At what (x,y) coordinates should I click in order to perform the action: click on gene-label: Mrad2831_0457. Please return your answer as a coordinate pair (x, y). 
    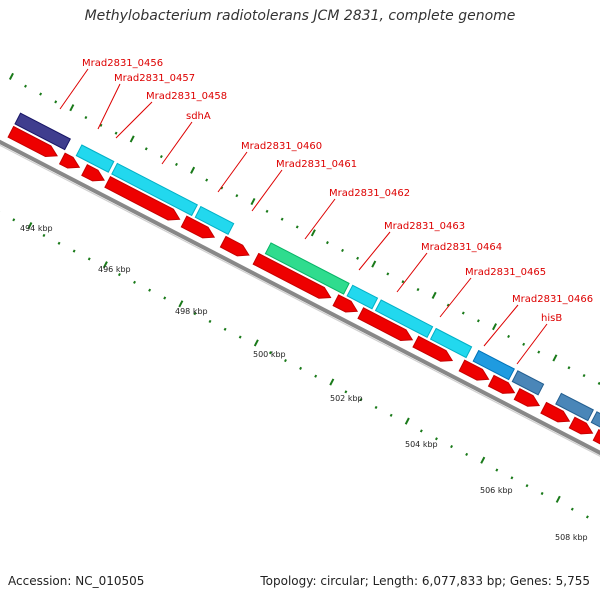
    Looking at the image, I should click on (154, 78).